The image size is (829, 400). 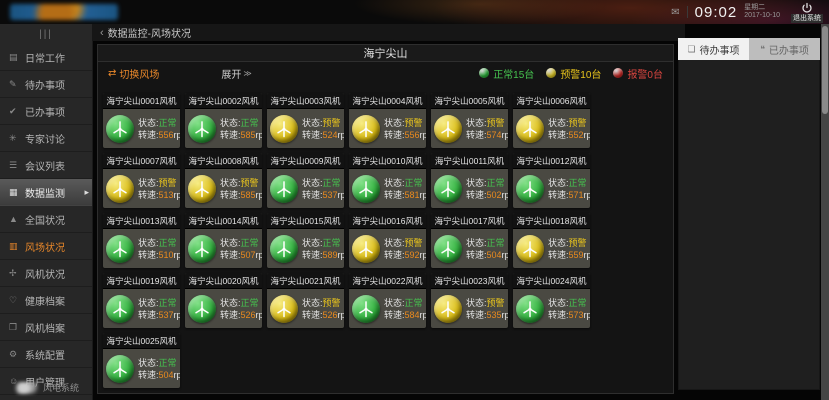 I want to click on menu-toggle-icon: |||, so click(x=46, y=34).